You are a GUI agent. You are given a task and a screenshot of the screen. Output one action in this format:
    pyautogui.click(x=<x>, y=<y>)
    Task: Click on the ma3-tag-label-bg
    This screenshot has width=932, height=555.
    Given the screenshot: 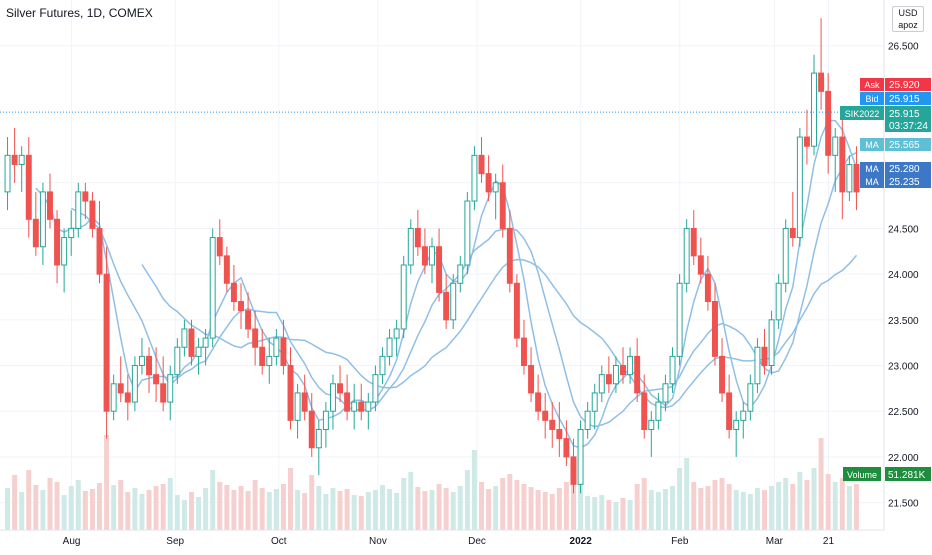 What is the action you would take?
    pyautogui.click(x=872, y=181)
    